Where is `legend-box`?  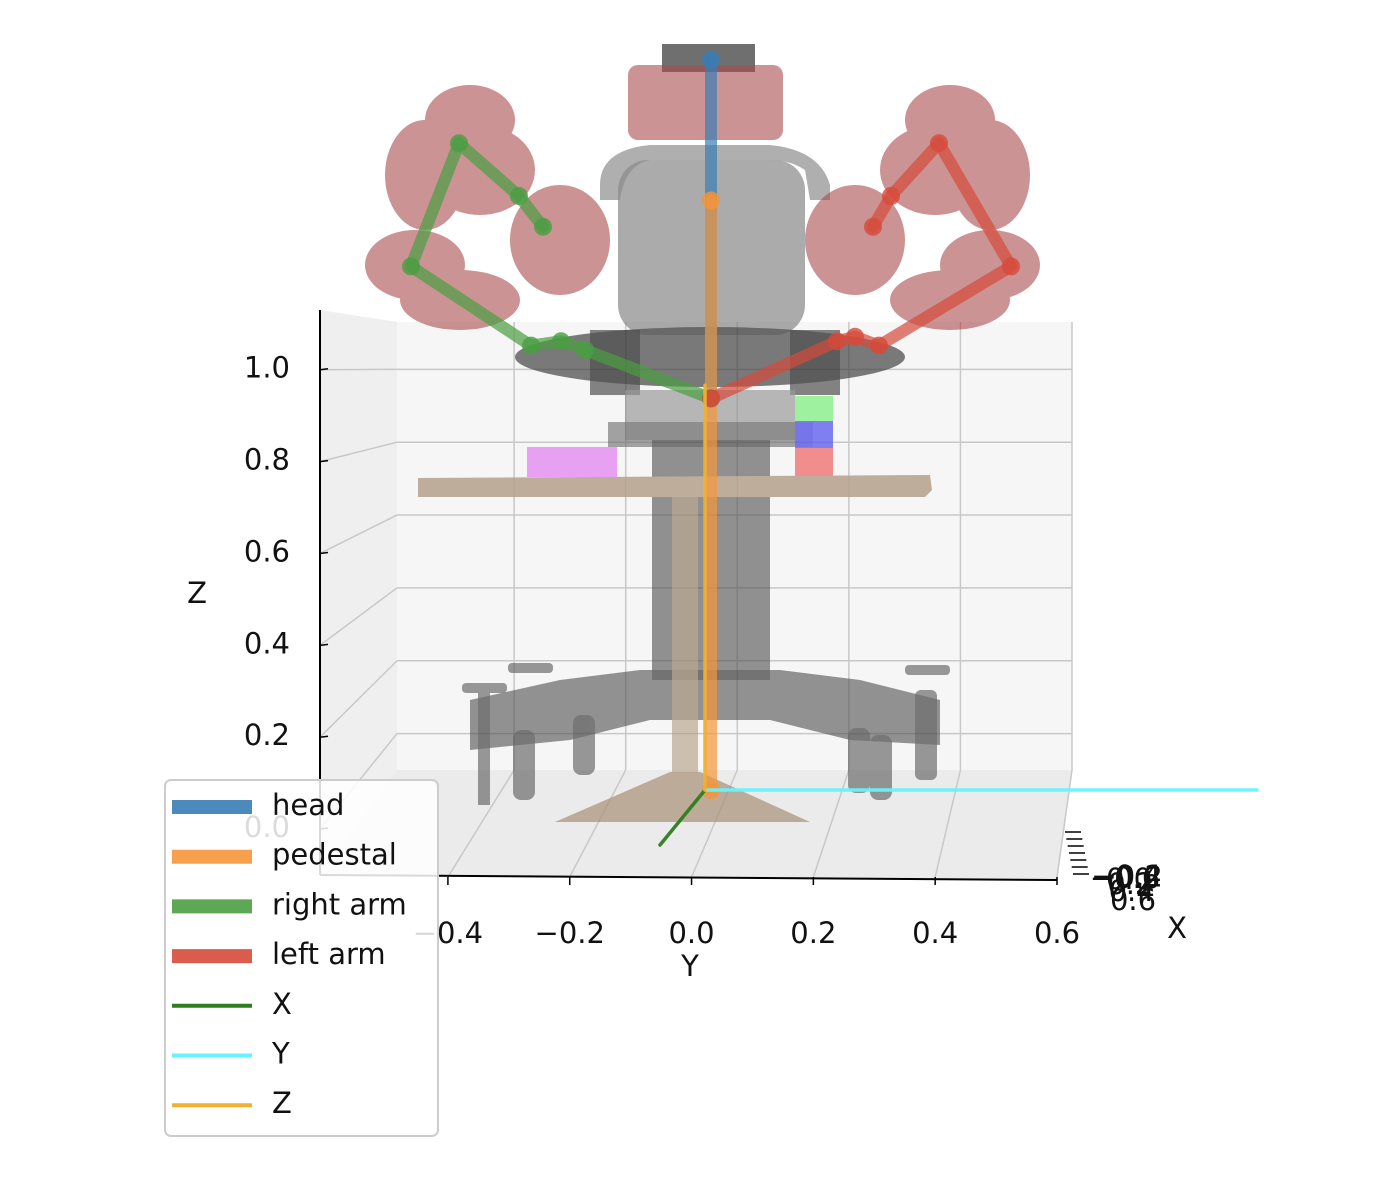
legend-box is located at coordinates (301, 958).